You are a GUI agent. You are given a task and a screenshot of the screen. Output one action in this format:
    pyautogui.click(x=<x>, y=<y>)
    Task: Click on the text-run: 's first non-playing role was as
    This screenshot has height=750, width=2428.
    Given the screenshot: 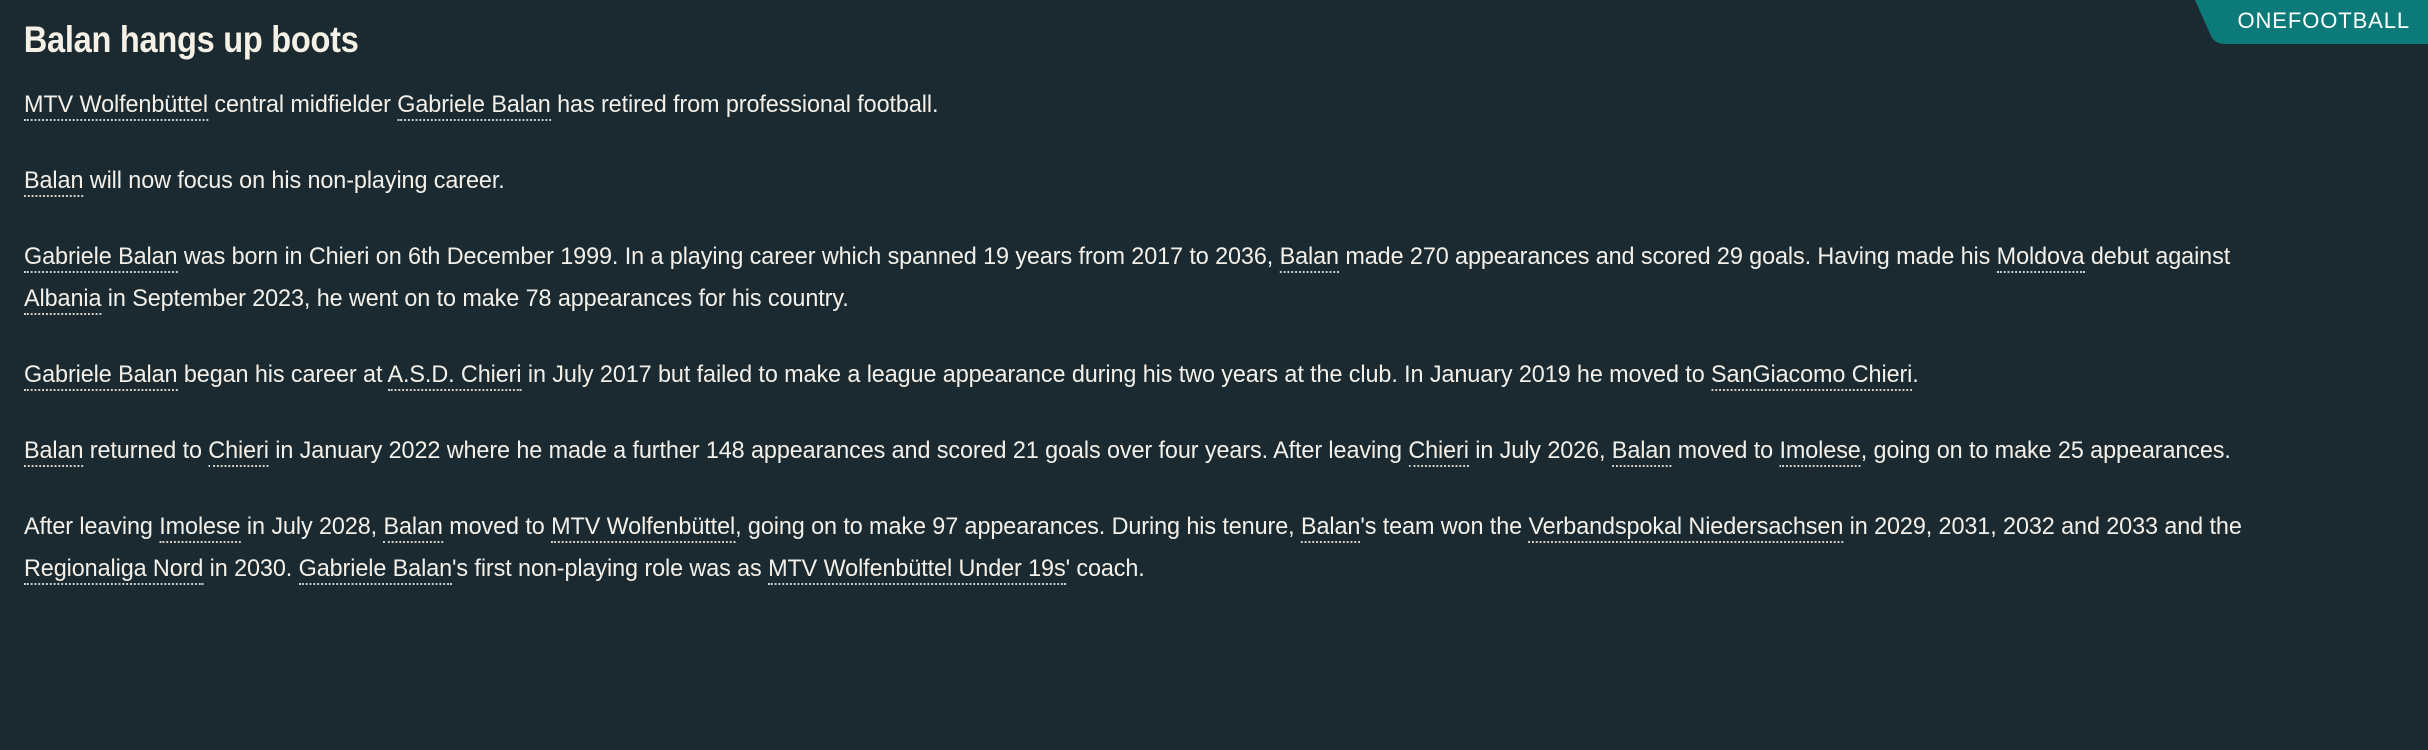 What is the action you would take?
    pyautogui.click(x=610, y=568)
    